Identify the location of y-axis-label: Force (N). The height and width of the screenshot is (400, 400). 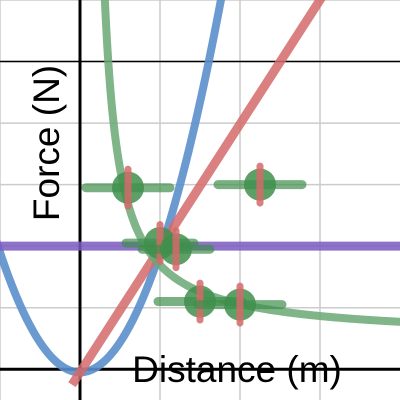
(46, 143).